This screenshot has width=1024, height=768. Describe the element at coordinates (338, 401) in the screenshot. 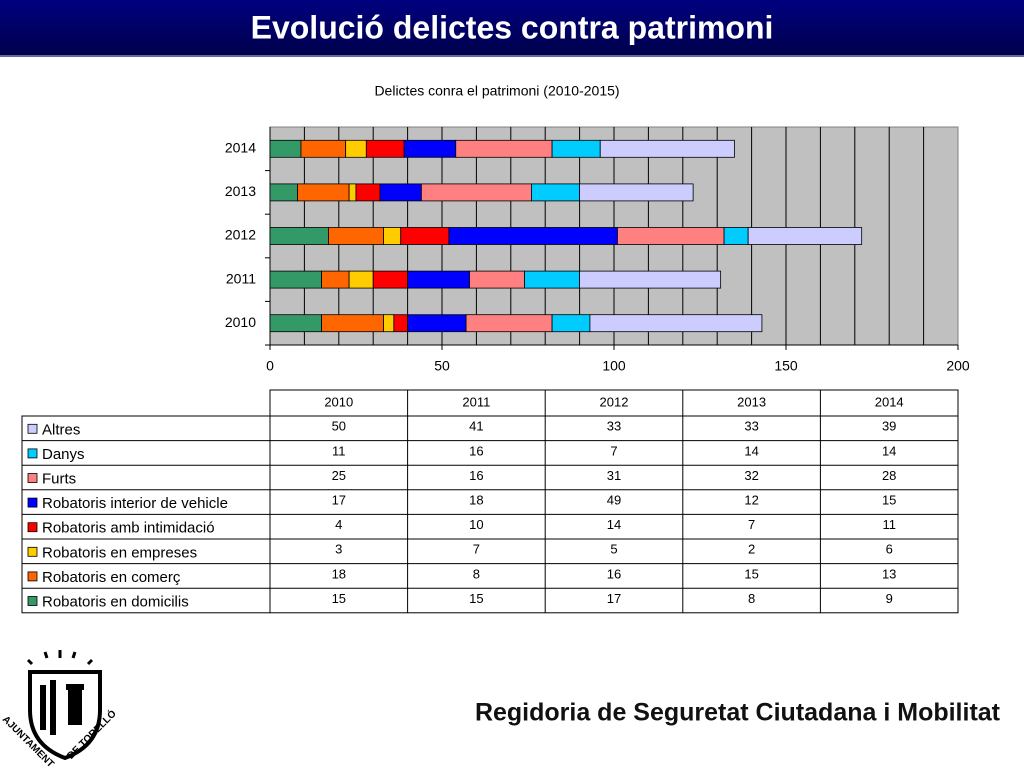

I see `table-header: 2010` at that location.